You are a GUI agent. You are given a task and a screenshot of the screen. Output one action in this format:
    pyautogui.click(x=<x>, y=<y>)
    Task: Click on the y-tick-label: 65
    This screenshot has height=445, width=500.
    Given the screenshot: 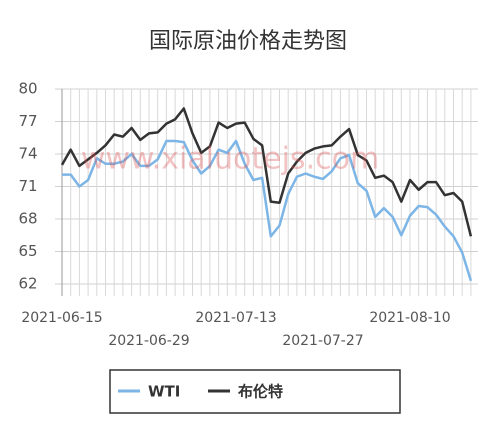 What is the action you would take?
    pyautogui.click(x=27, y=251)
    